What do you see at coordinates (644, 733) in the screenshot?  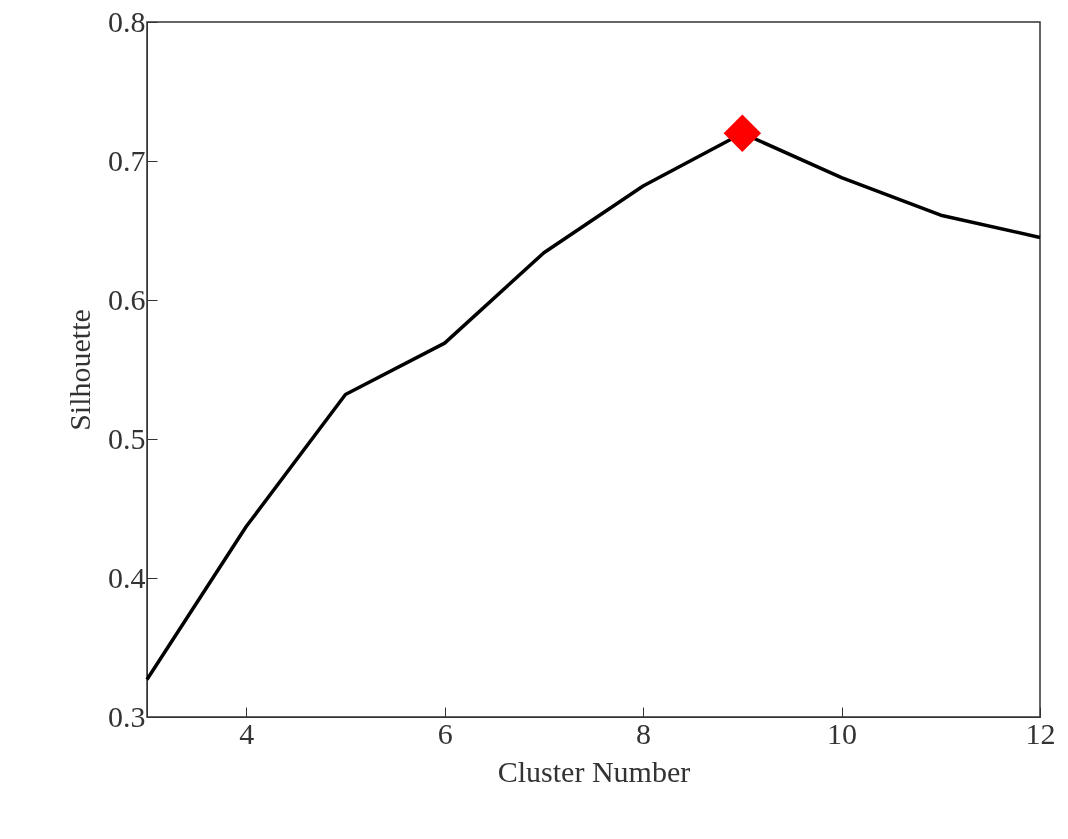 I see `x-tick-label: 8` at bounding box center [644, 733].